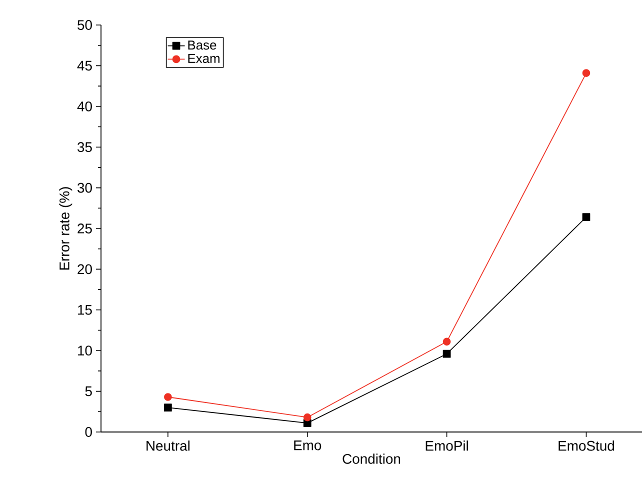  Describe the element at coordinates (202, 45) in the screenshot. I see `legend-label: Base` at that location.